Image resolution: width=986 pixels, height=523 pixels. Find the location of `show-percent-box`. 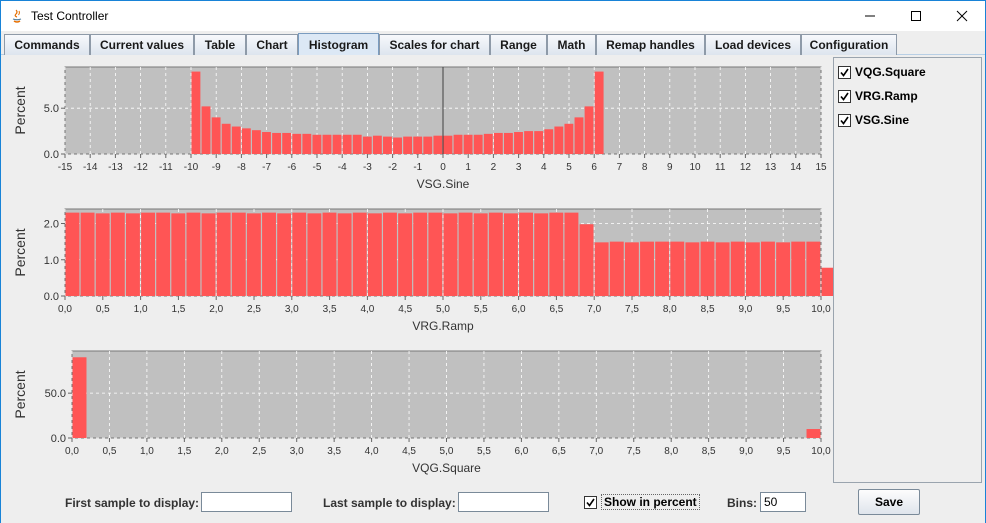

show-percent-box is located at coordinates (590, 502).